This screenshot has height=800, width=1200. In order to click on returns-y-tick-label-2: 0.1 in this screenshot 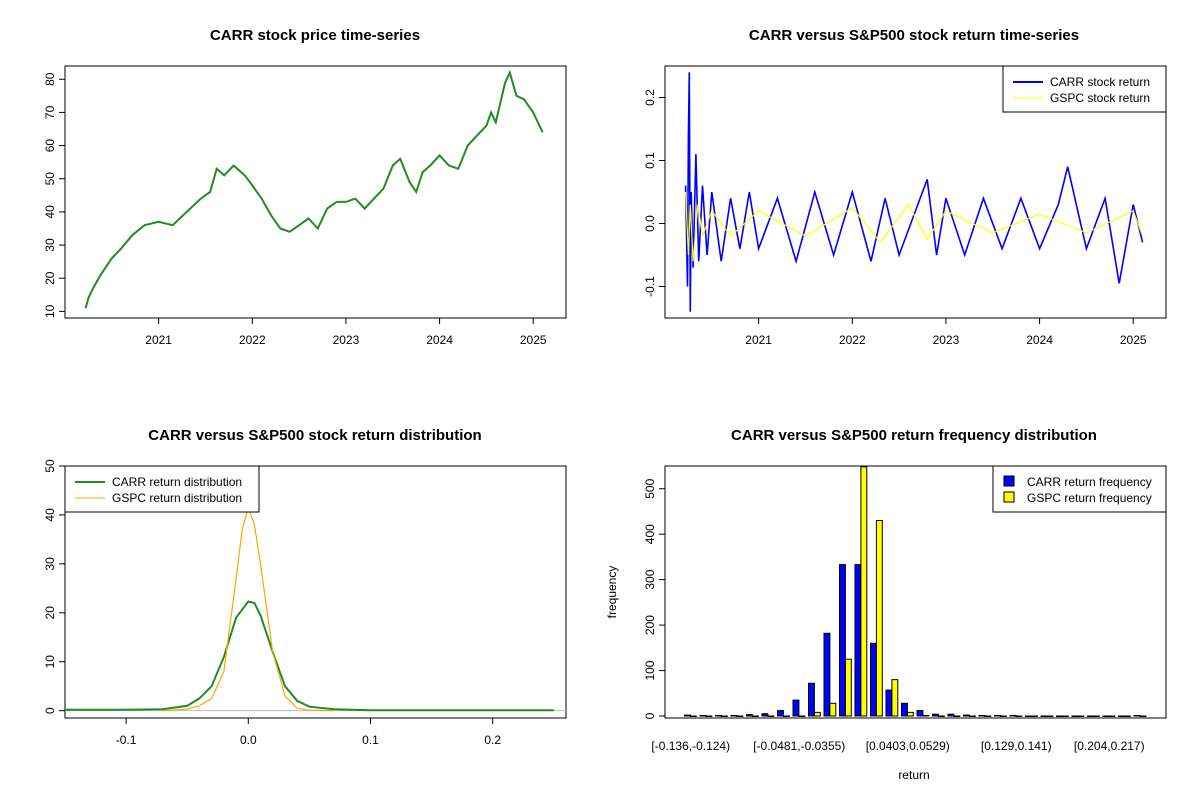, I will do `click(650, 160)`.